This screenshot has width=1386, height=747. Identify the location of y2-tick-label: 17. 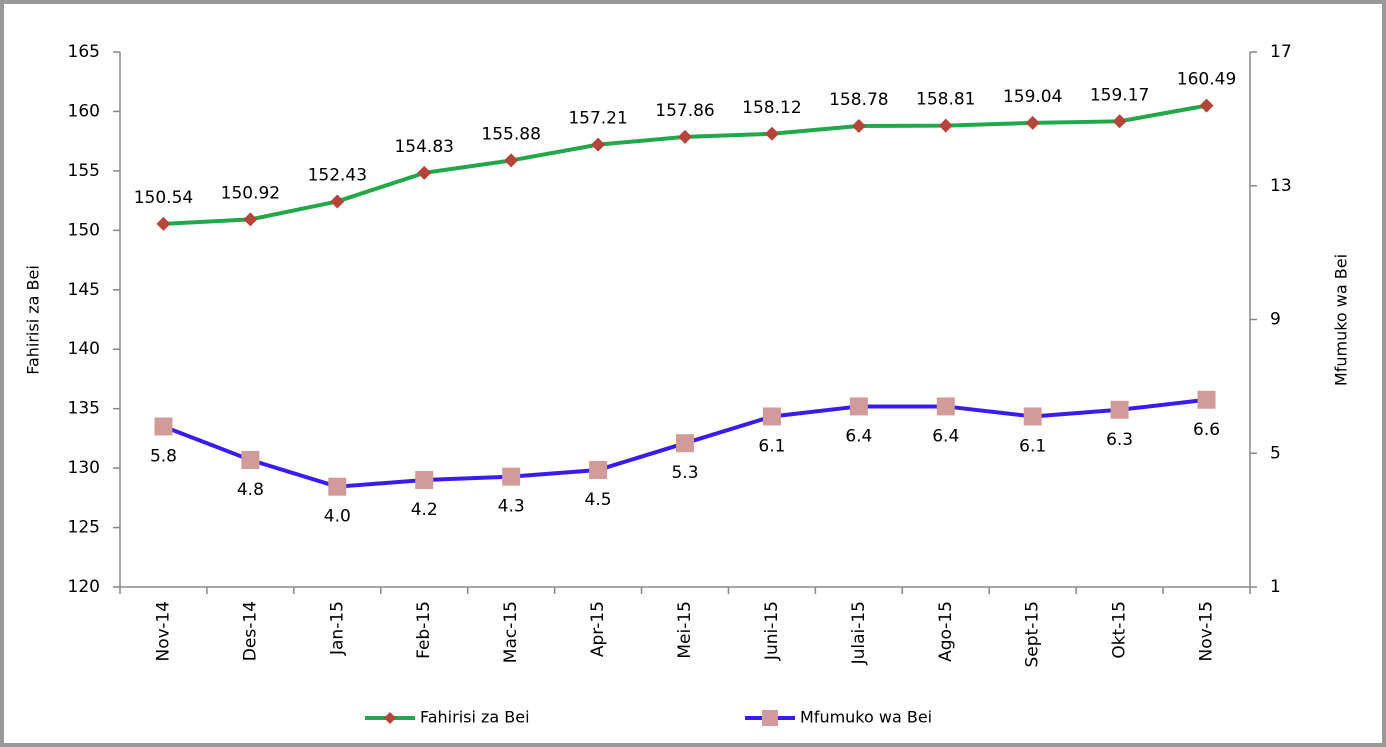
(1281, 52).